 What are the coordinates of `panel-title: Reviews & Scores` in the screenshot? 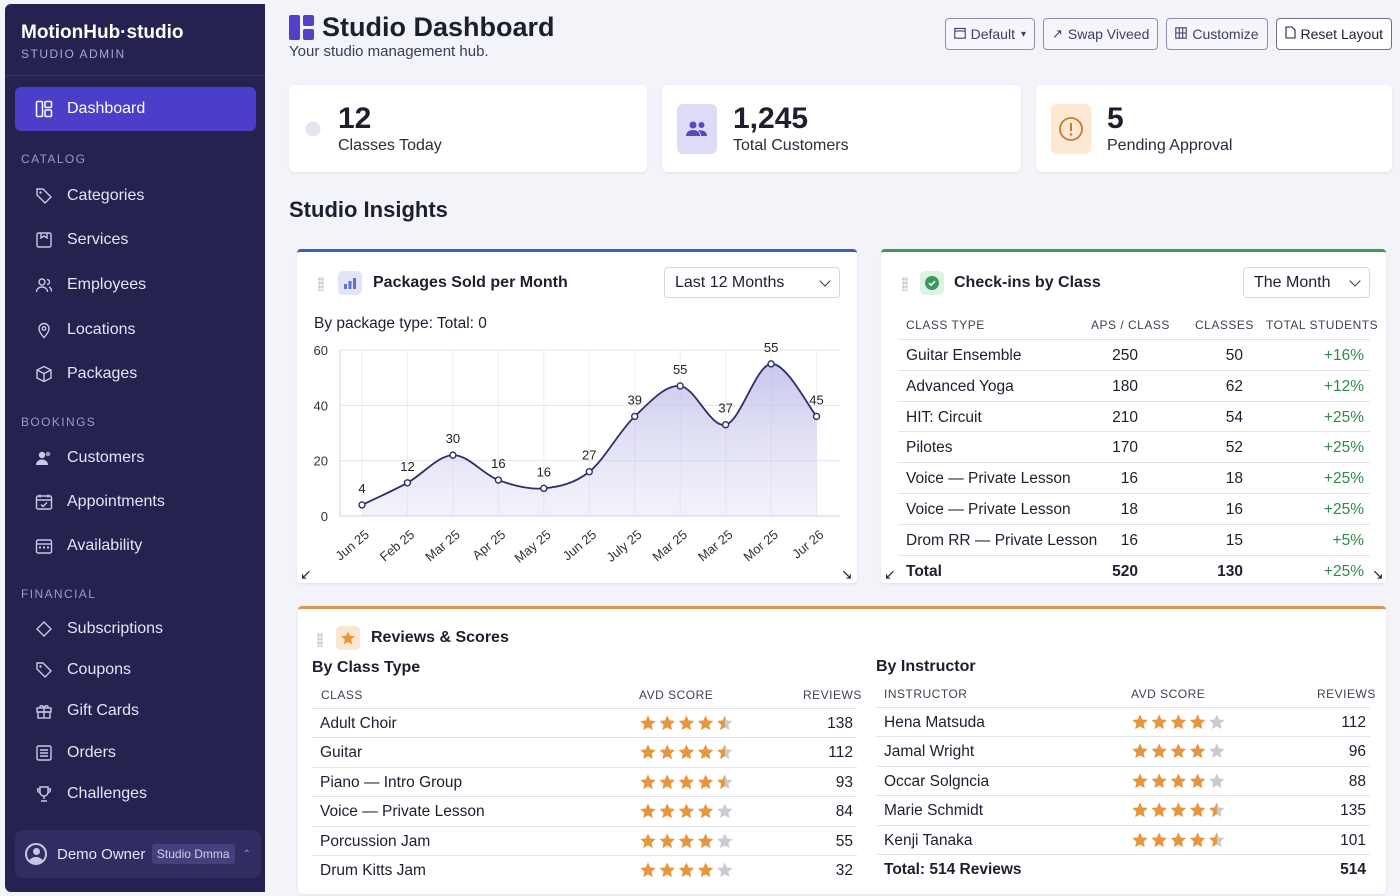 It's located at (440, 637).